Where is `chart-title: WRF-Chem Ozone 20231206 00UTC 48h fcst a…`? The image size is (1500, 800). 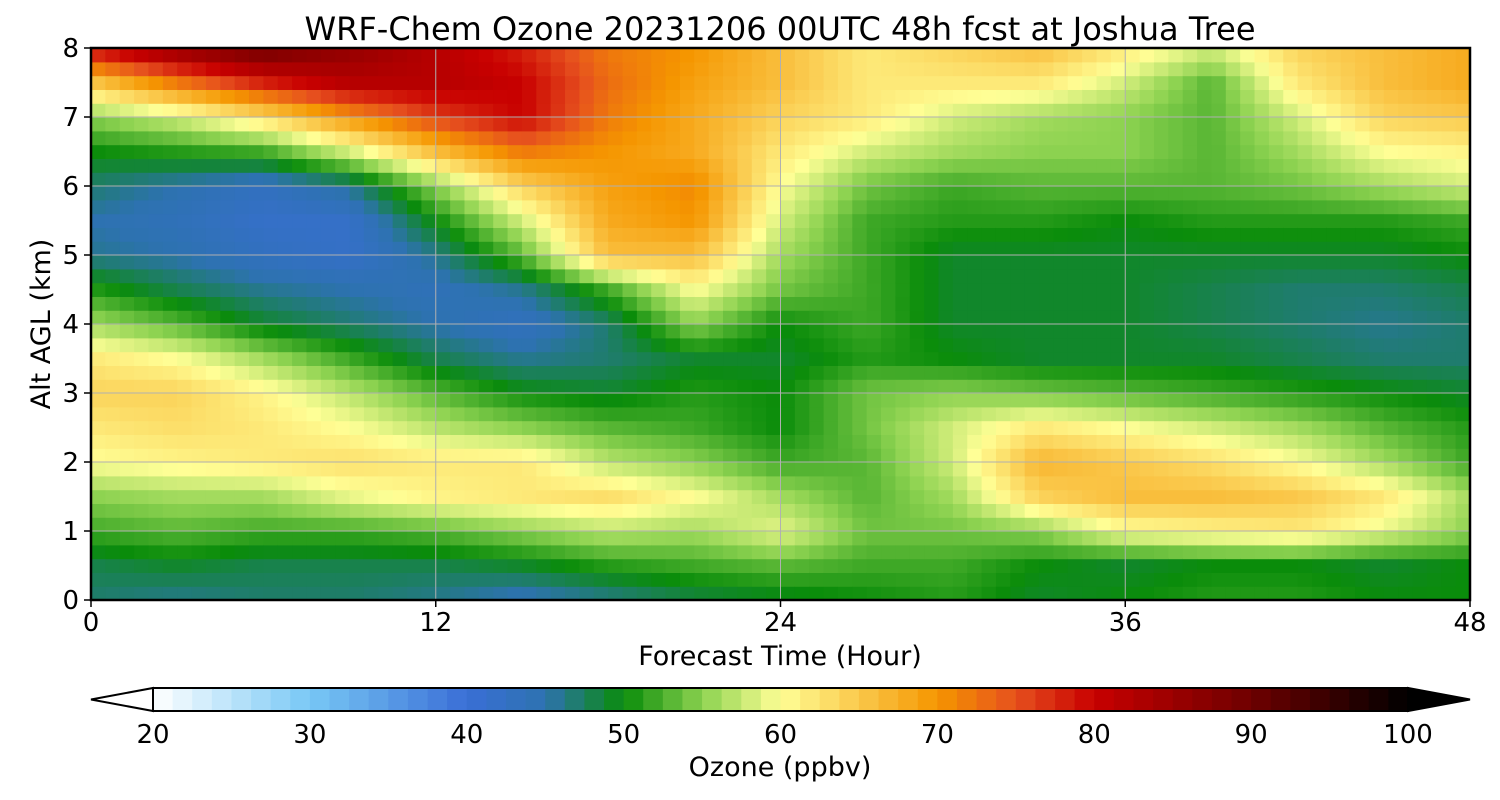 chart-title: WRF-Chem Ozone 20231206 00UTC 48h fcst a… is located at coordinates (779, 29).